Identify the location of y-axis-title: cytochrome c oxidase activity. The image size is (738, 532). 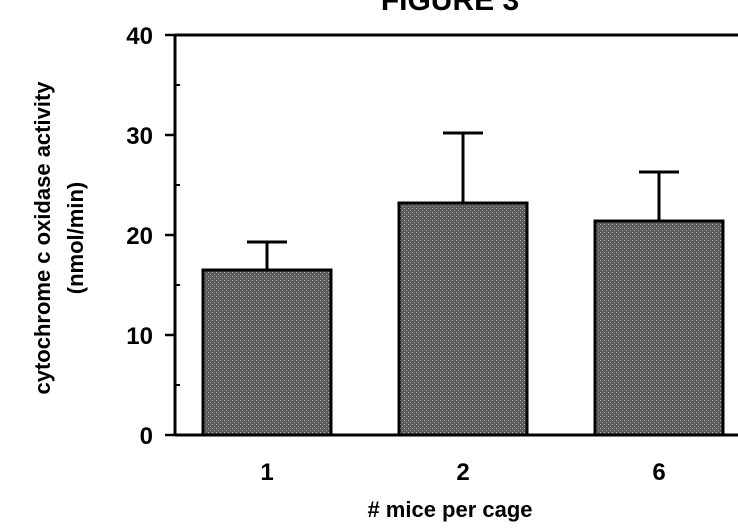
(42, 238).